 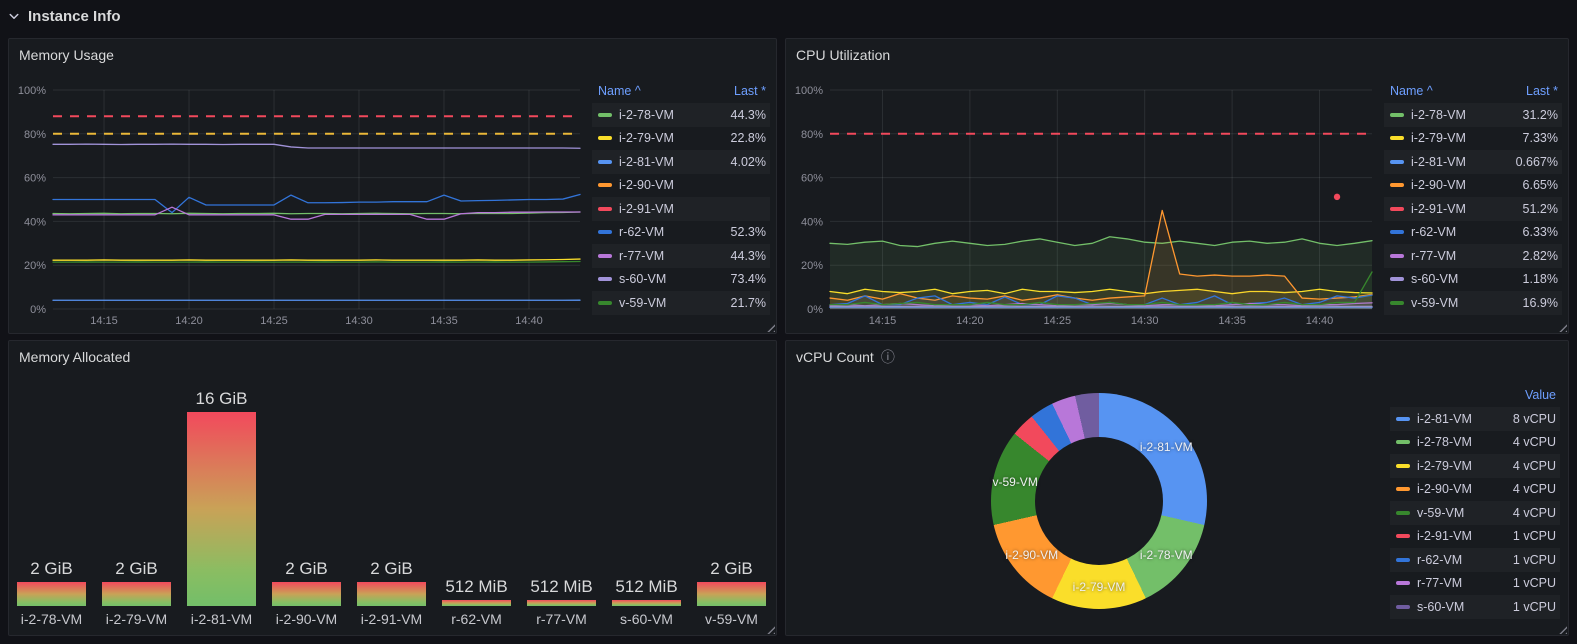 What do you see at coordinates (681, 303) in the screenshot?
I see `legend-row: v-59-VM 21.7%` at bounding box center [681, 303].